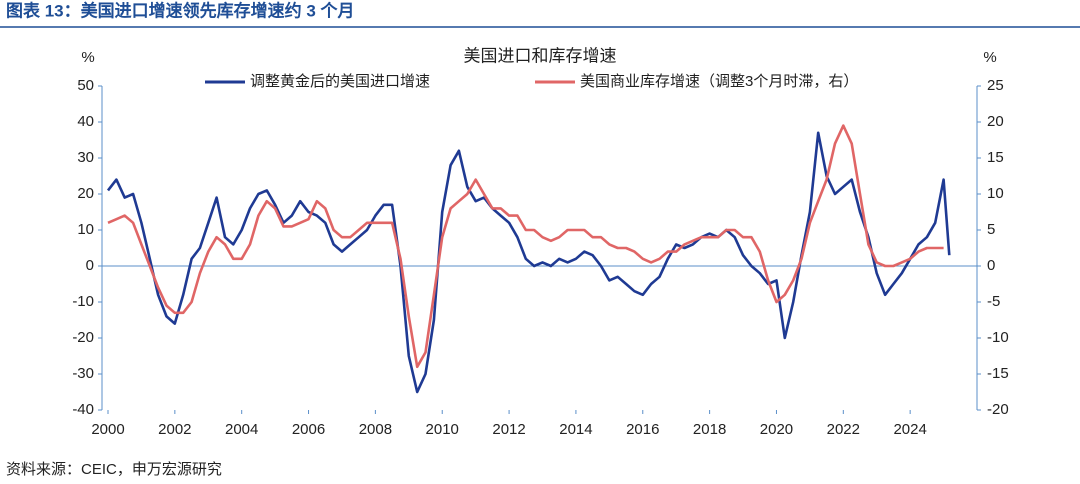  I want to click on x-tick-label: 2006, so click(308, 429).